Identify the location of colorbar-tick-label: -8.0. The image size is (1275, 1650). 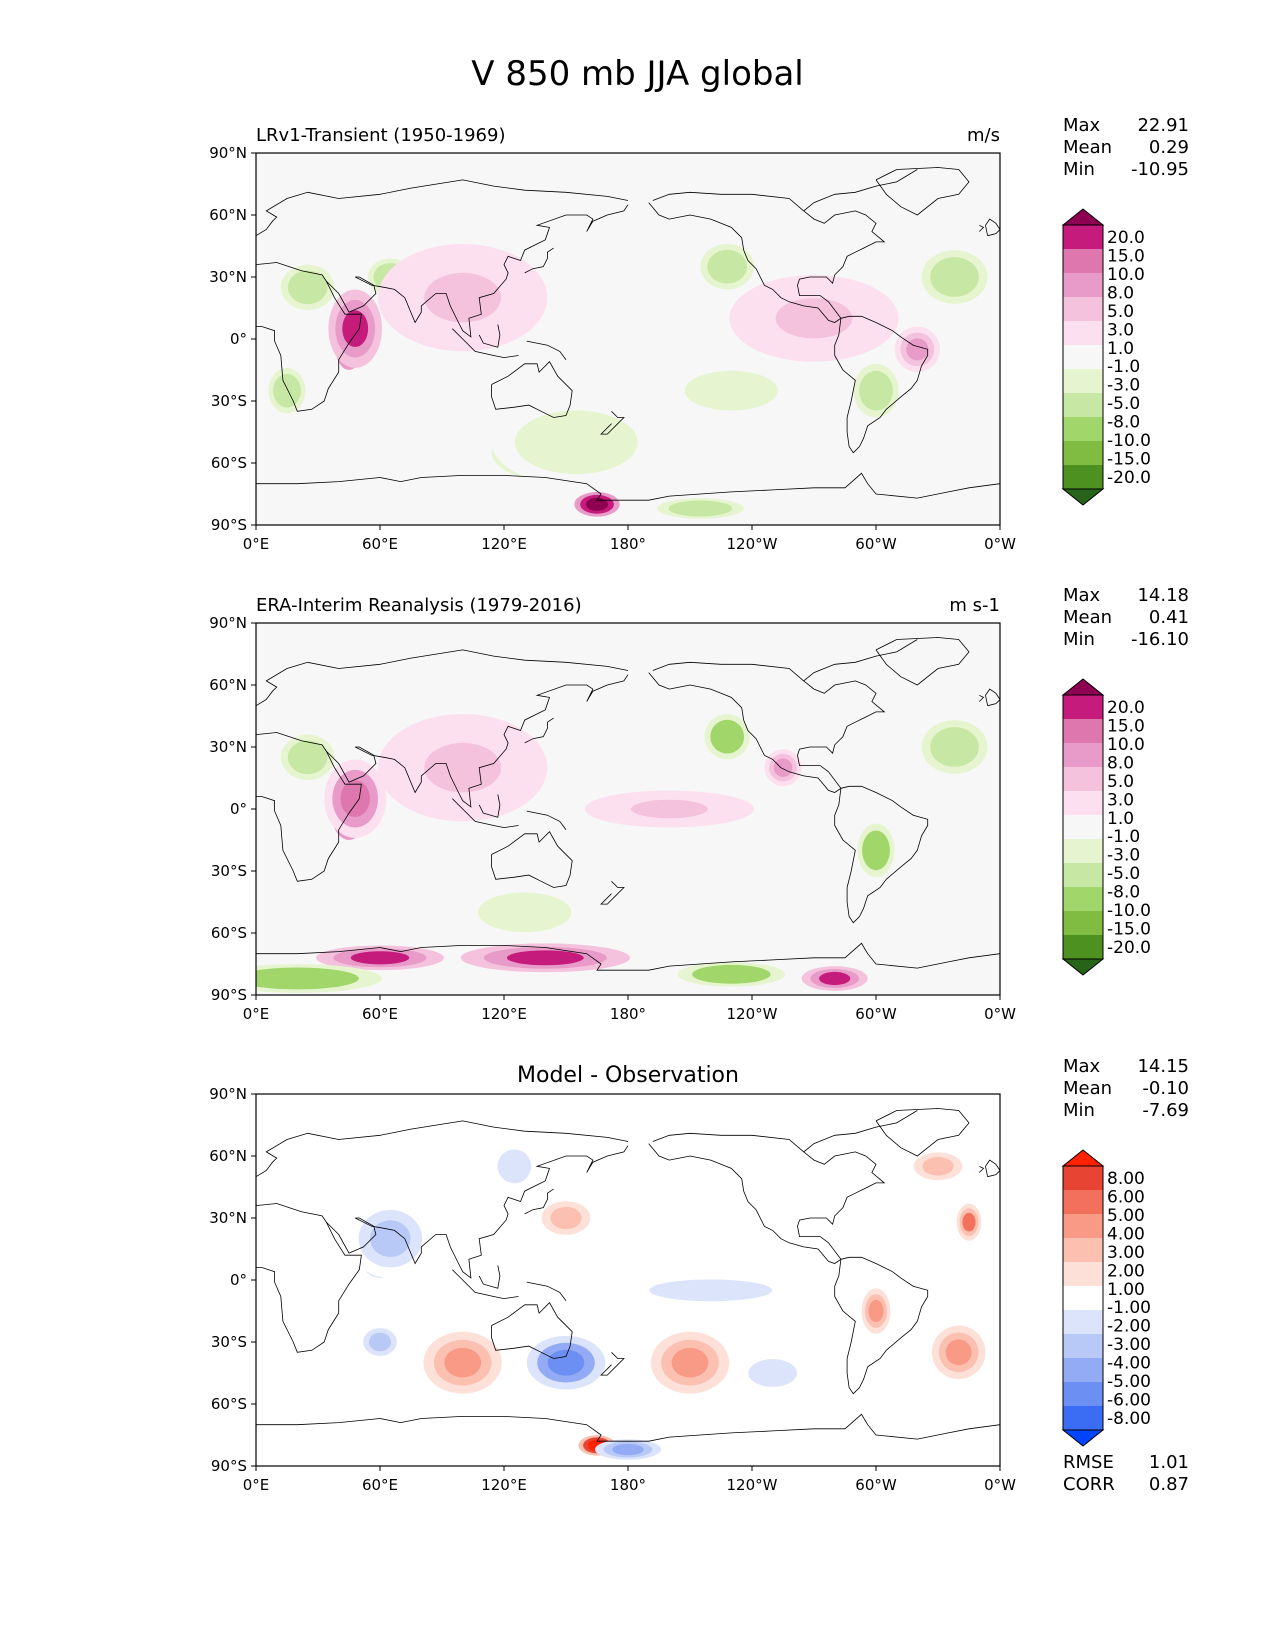
(1123, 423).